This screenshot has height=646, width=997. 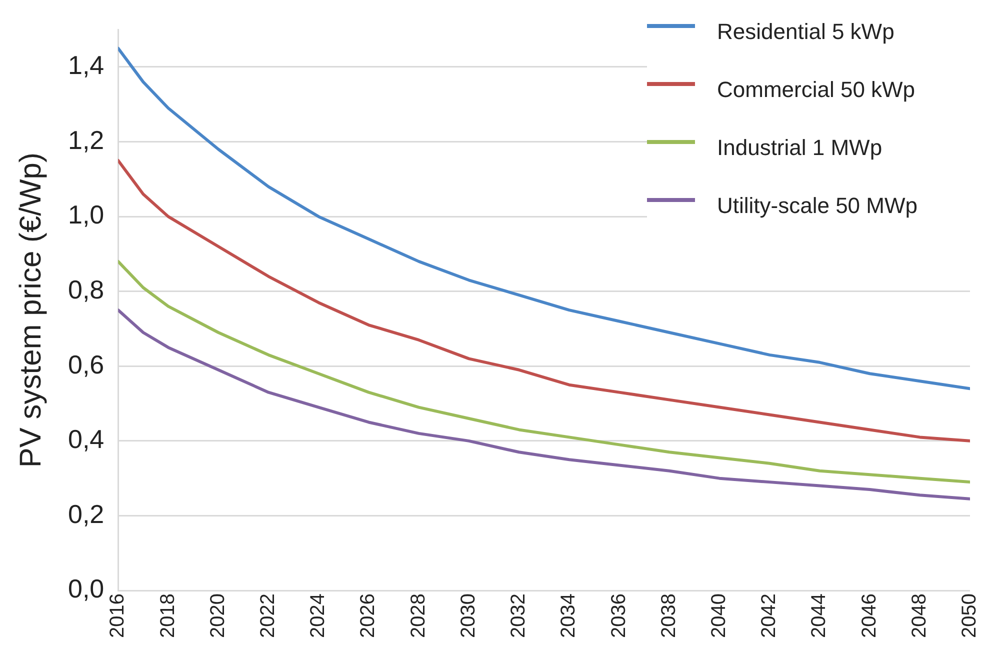 What do you see at coordinates (318, 616) in the screenshot?
I see `x-tick-label: 2024` at bounding box center [318, 616].